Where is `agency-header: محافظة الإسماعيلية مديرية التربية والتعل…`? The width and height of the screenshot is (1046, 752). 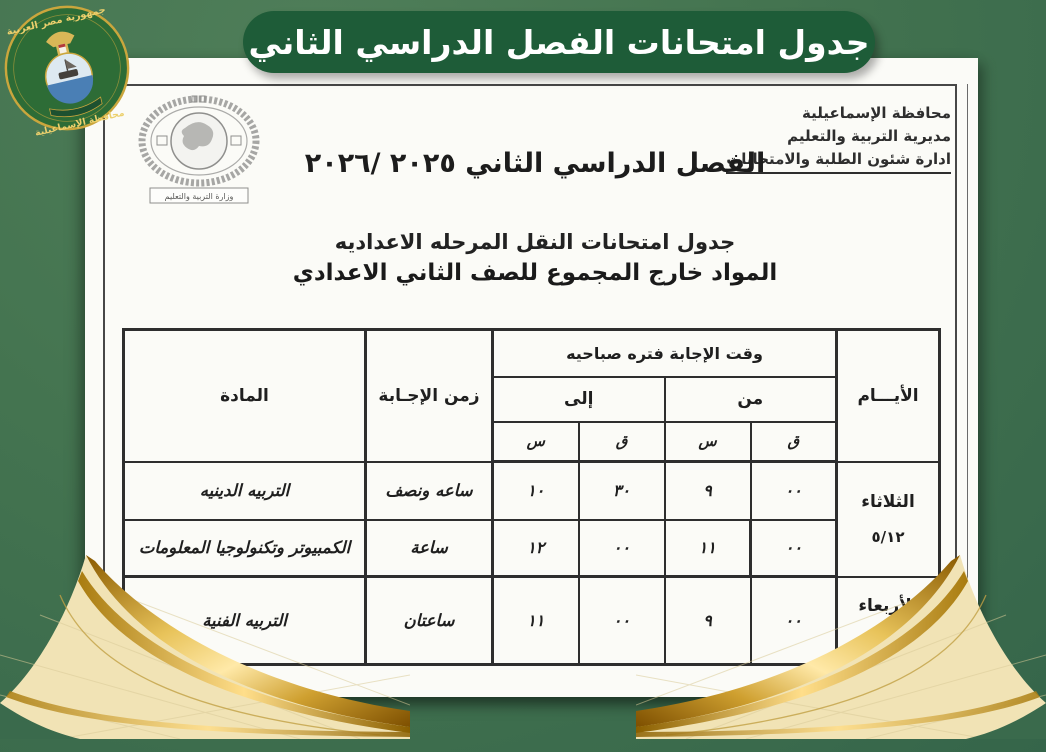
agency-header: محافظة الإسماعيلية مديرية التربية والتعل… is located at coordinates (838, 138).